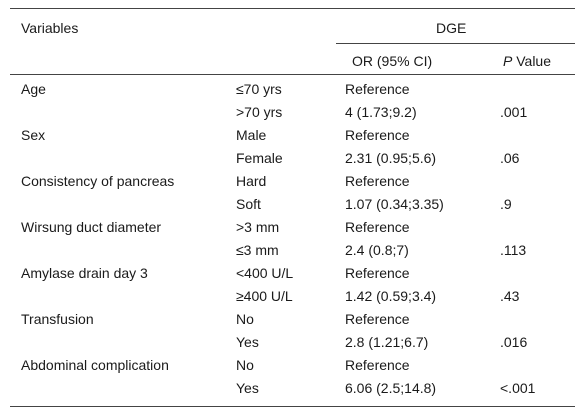  I want to click on cell-level: Female, so click(259, 158).